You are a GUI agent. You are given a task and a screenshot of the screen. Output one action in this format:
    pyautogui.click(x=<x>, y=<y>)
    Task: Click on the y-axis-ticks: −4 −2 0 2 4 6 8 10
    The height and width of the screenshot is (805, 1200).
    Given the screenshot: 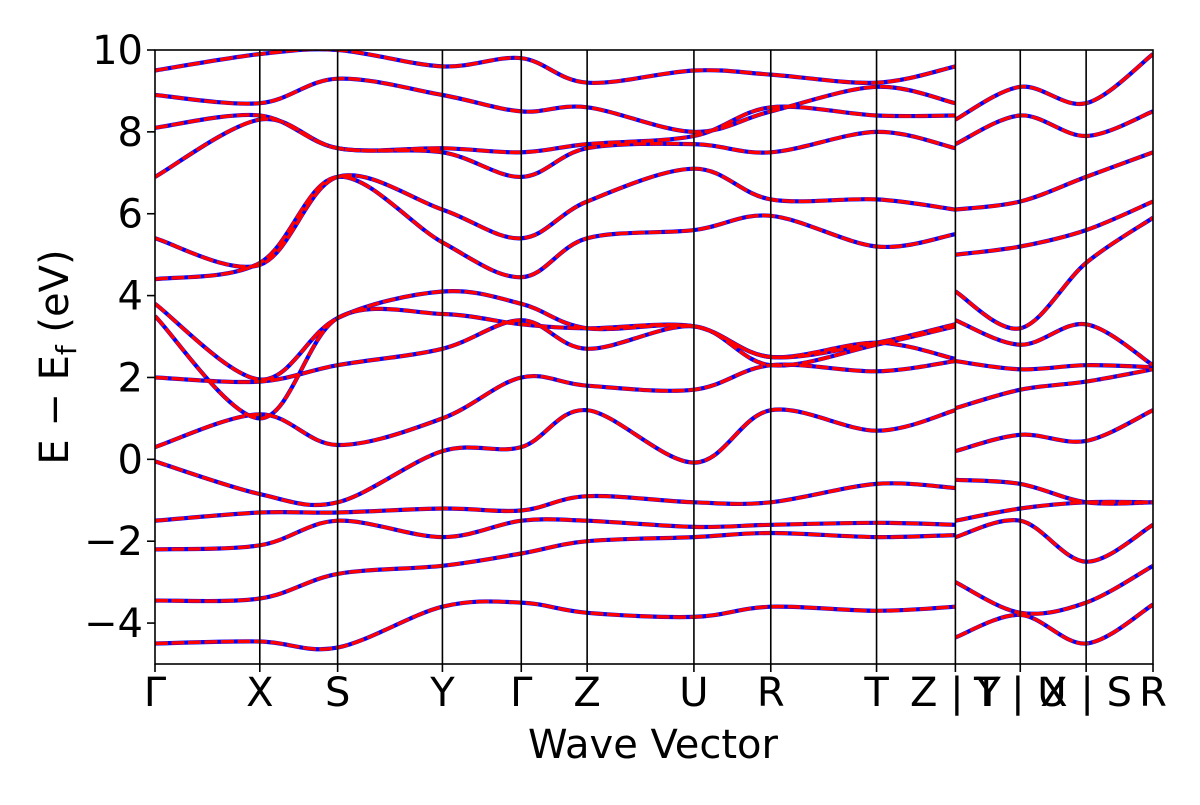 What is the action you would take?
    pyautogui.click(x=119, y=337)
    